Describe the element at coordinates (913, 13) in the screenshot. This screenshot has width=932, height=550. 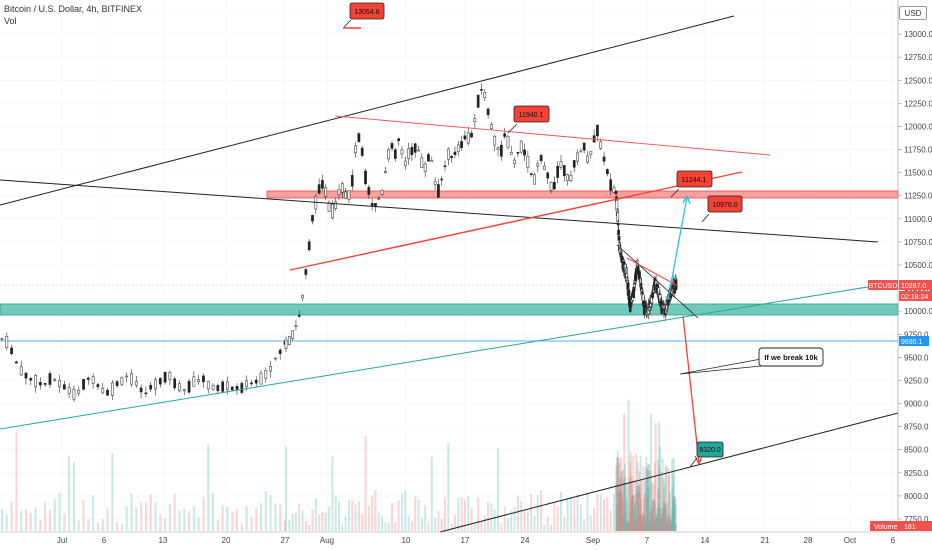
I see `currency-button: USD` at that location.